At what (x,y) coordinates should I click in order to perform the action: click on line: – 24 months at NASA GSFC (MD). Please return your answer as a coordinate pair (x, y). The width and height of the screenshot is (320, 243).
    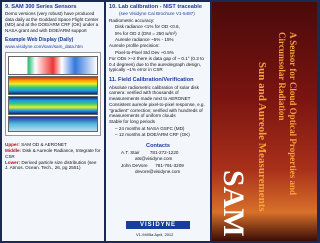
    Looking at the image, I should click on (150, 128).